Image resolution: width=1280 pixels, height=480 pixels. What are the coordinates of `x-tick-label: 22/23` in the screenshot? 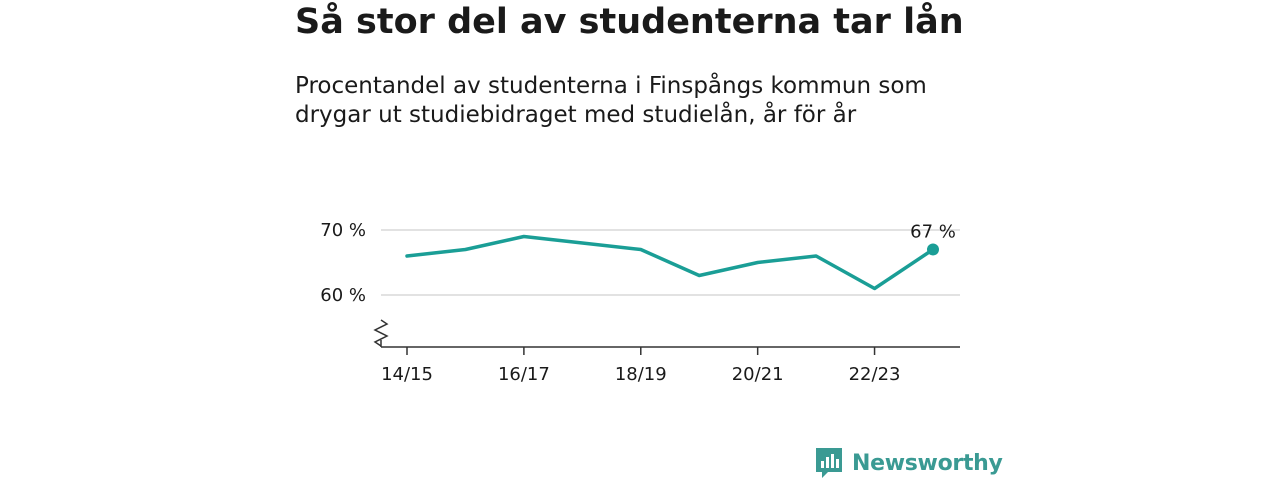 It's located at (875, 374).